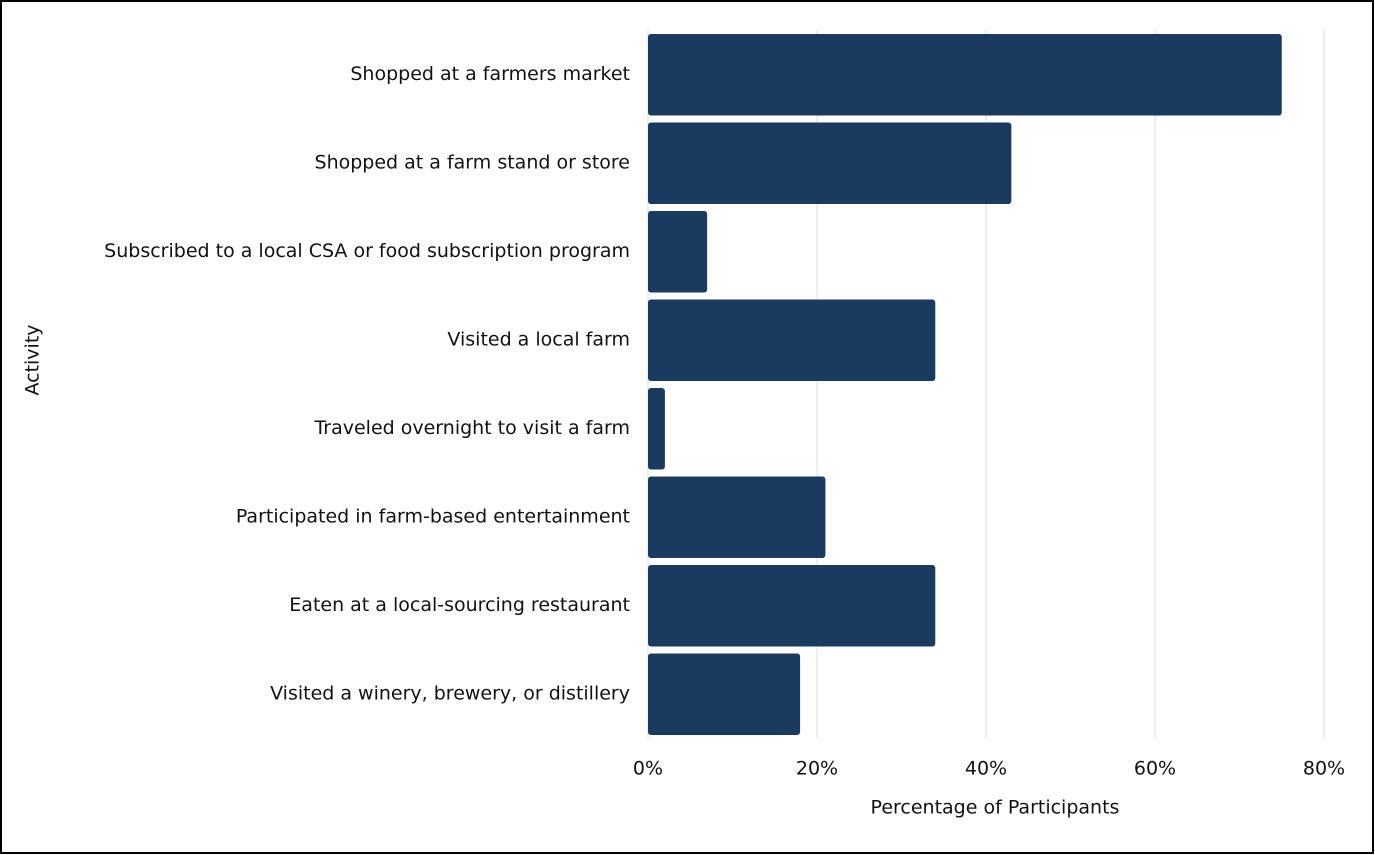  I want to click on x-tick-label: 40%, so click(986, 769).